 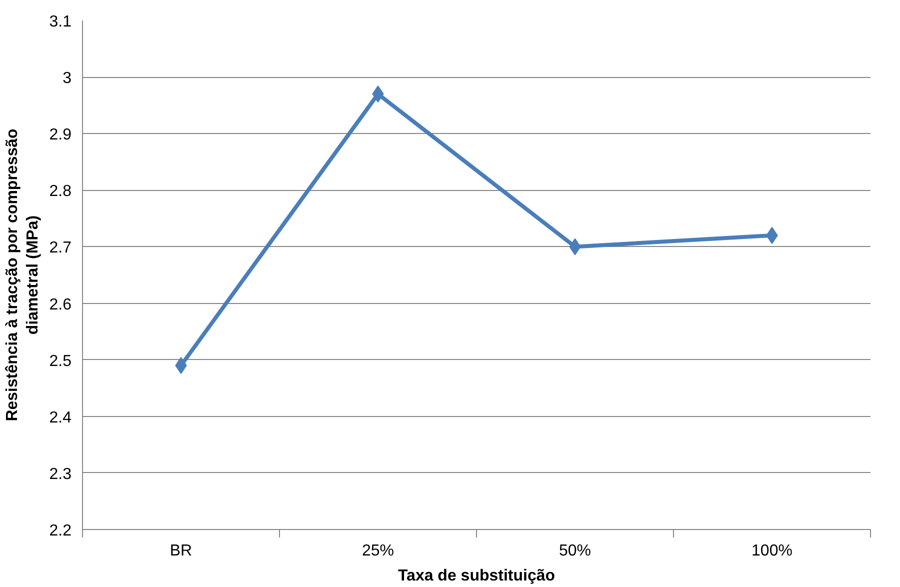 What do you see at coordinates (23, 275) in the screenshot?
I see `y-axis-title: Resistência à tracção por compressão diametral (MPa)` at bounding box center [23, 275].